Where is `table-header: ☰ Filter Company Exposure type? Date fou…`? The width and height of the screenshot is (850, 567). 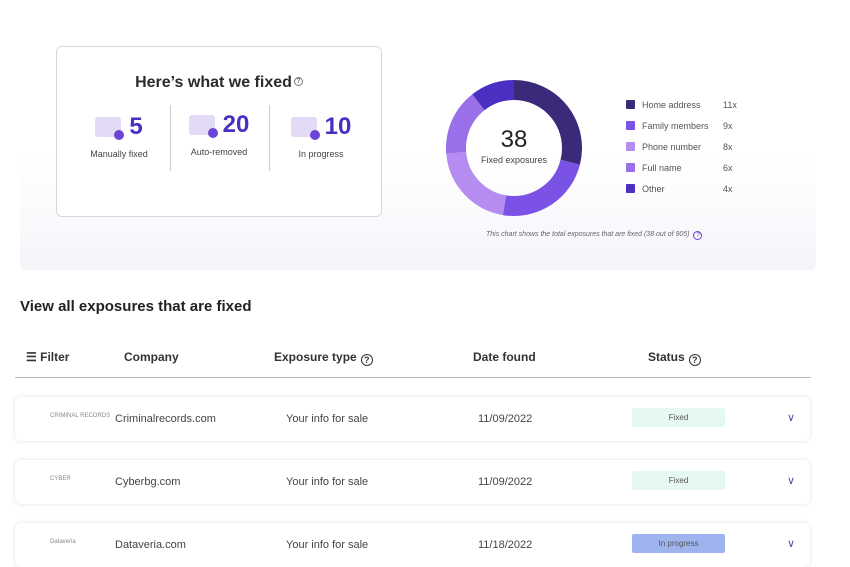 table-header: ☰ Filter Company Exposure type? Date fou… is located at coordinates (413, 362).